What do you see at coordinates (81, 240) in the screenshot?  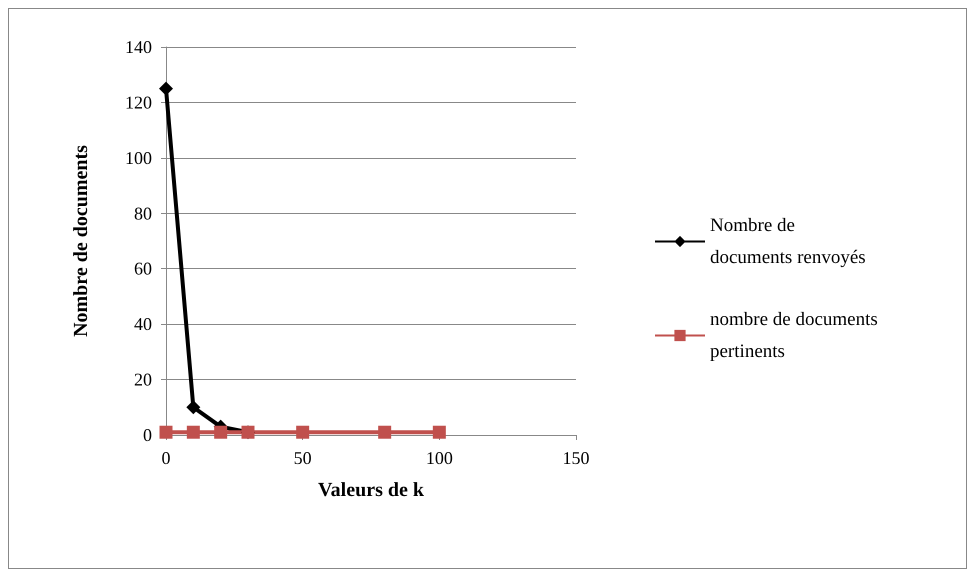 I see `y-axis-title: Nombre de documents` at bounding box center [81, 240].